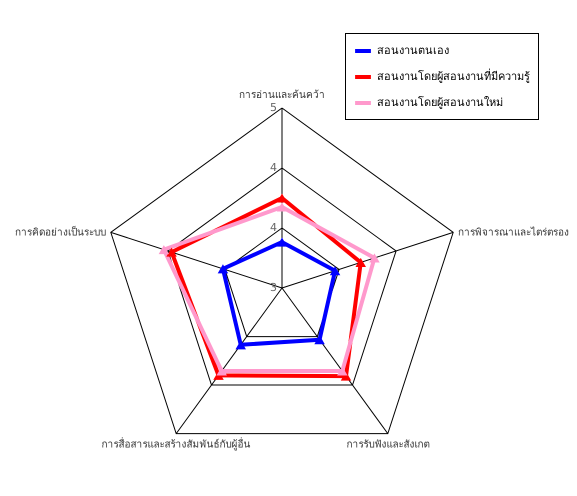 The height and width of the screenshot is (496, 577). What do you see at coordinates (388, 445) in the screenshot?
I see `spoke-label: การรับฟังและสังเกต` at bounding box center [388, 445].